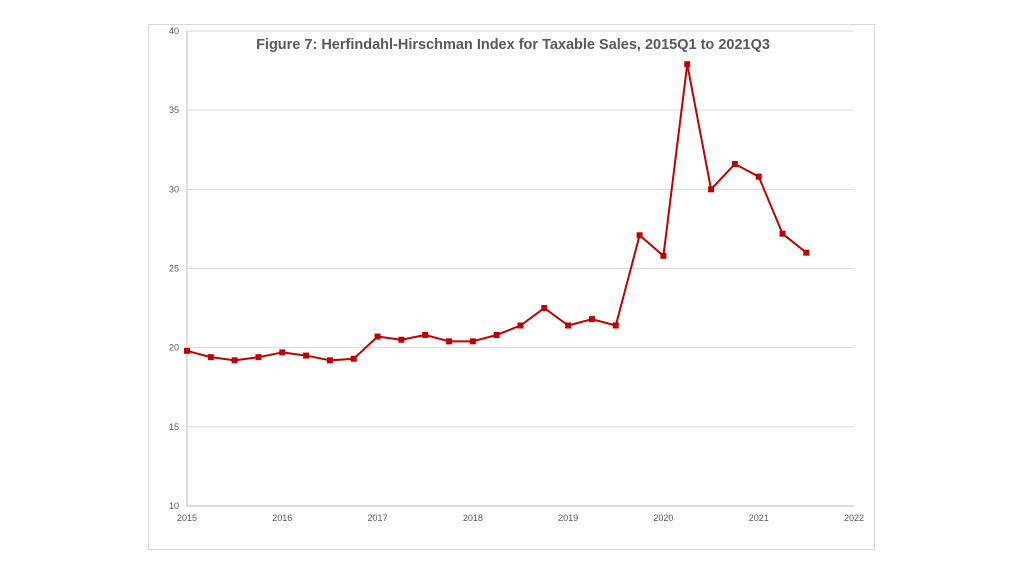 The height and width of the screenshot is (576, 1024). What do you see at coordinates (520, 518) in the screenshot?
I see `x-tick-labels: 2015 2016 2017 2018 2019 2020 2021 2022` at bounding box center [520, 518].